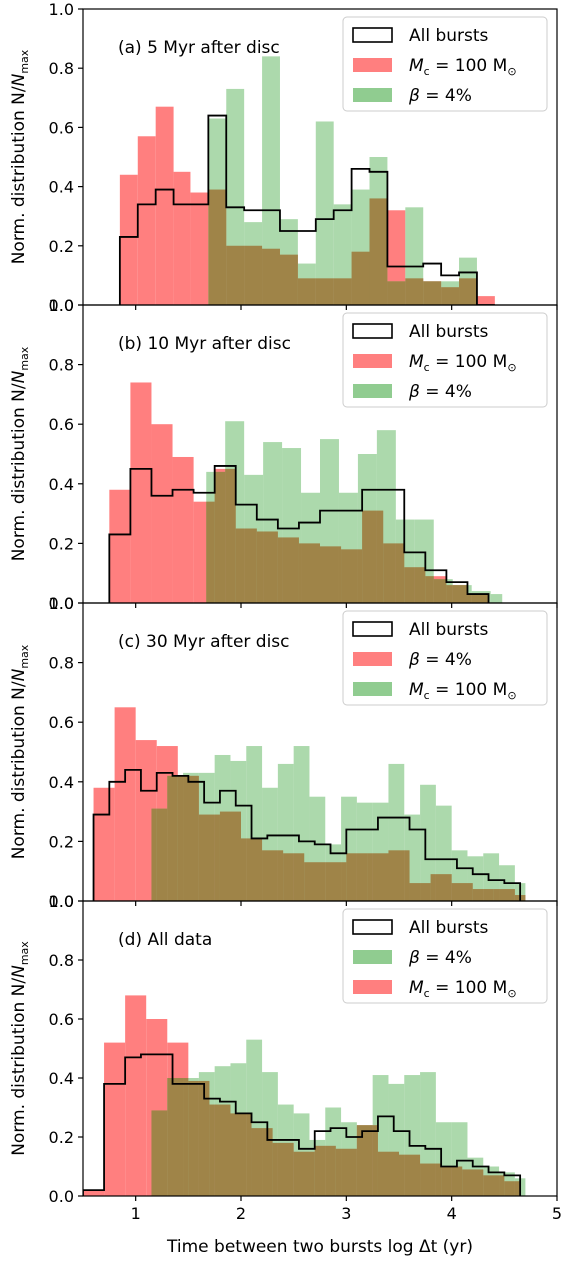 This screenshot has width=561, height=1262. What do you see at coordinates (199, 48) in the screenshot?
I see `panel-title: (a) 5 Myr after disc` at bounding box center [199, 48].